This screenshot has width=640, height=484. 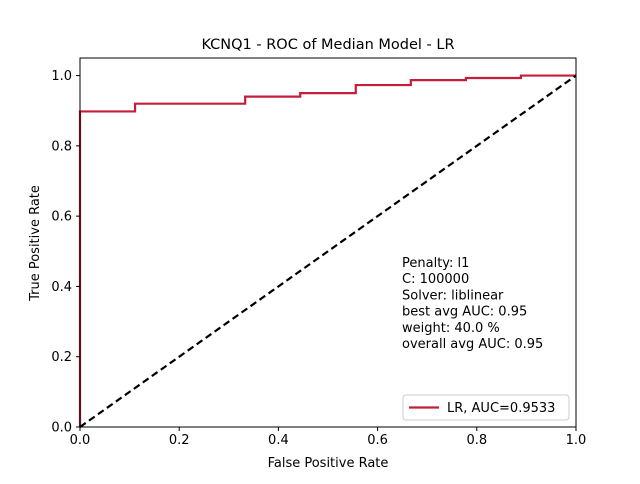 I want to click on annotation-line: best avg AUC: 0.95, so click(x=464, y=312).